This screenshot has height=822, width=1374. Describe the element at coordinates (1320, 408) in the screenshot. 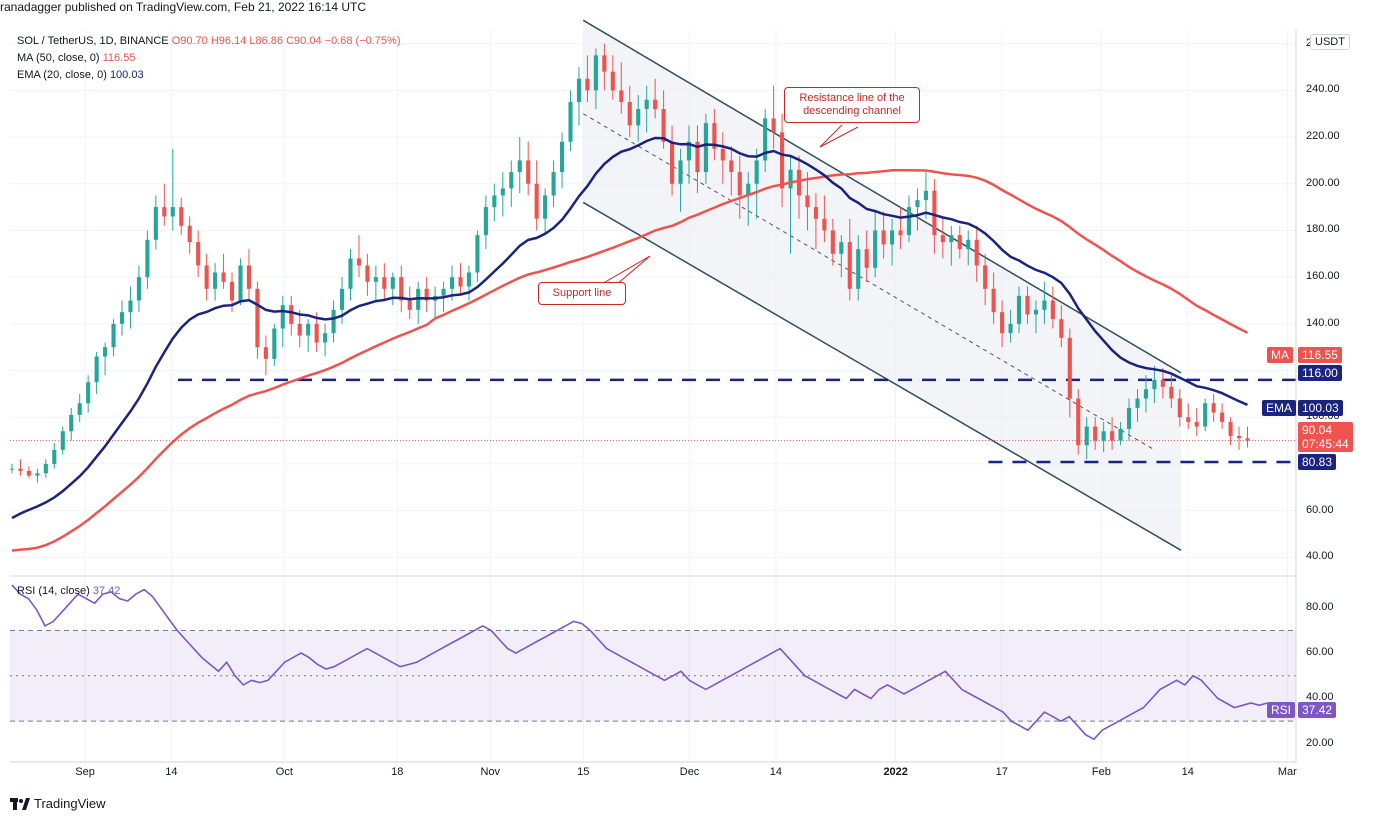

I see `ema-axis-value: 100.03` at that location.